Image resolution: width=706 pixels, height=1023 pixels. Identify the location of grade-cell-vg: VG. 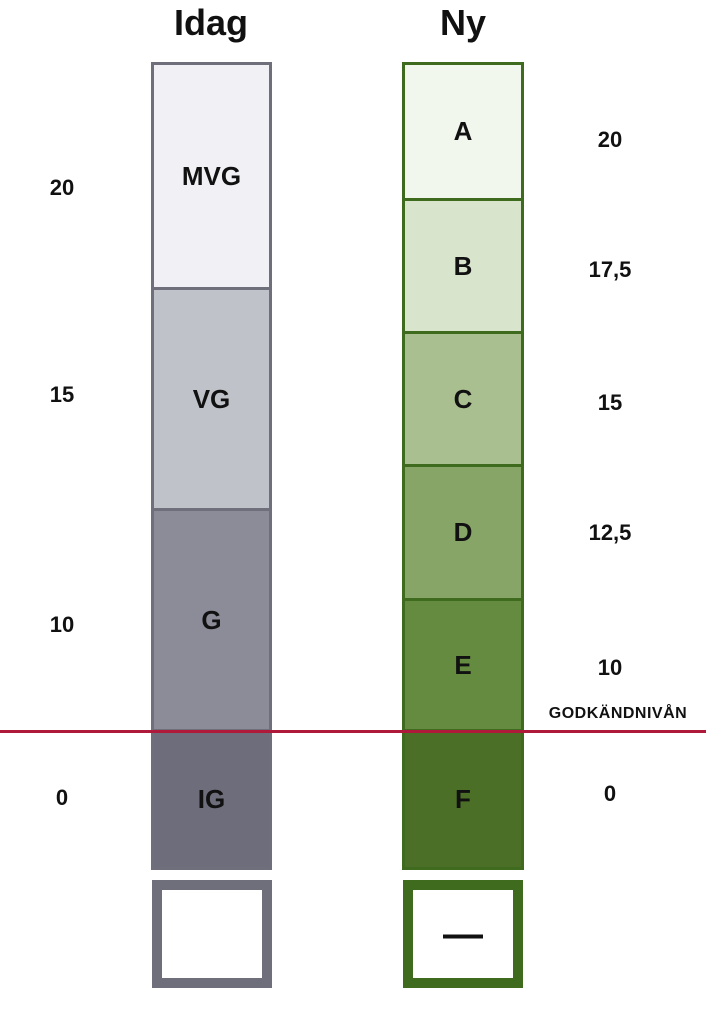
(211, 399).